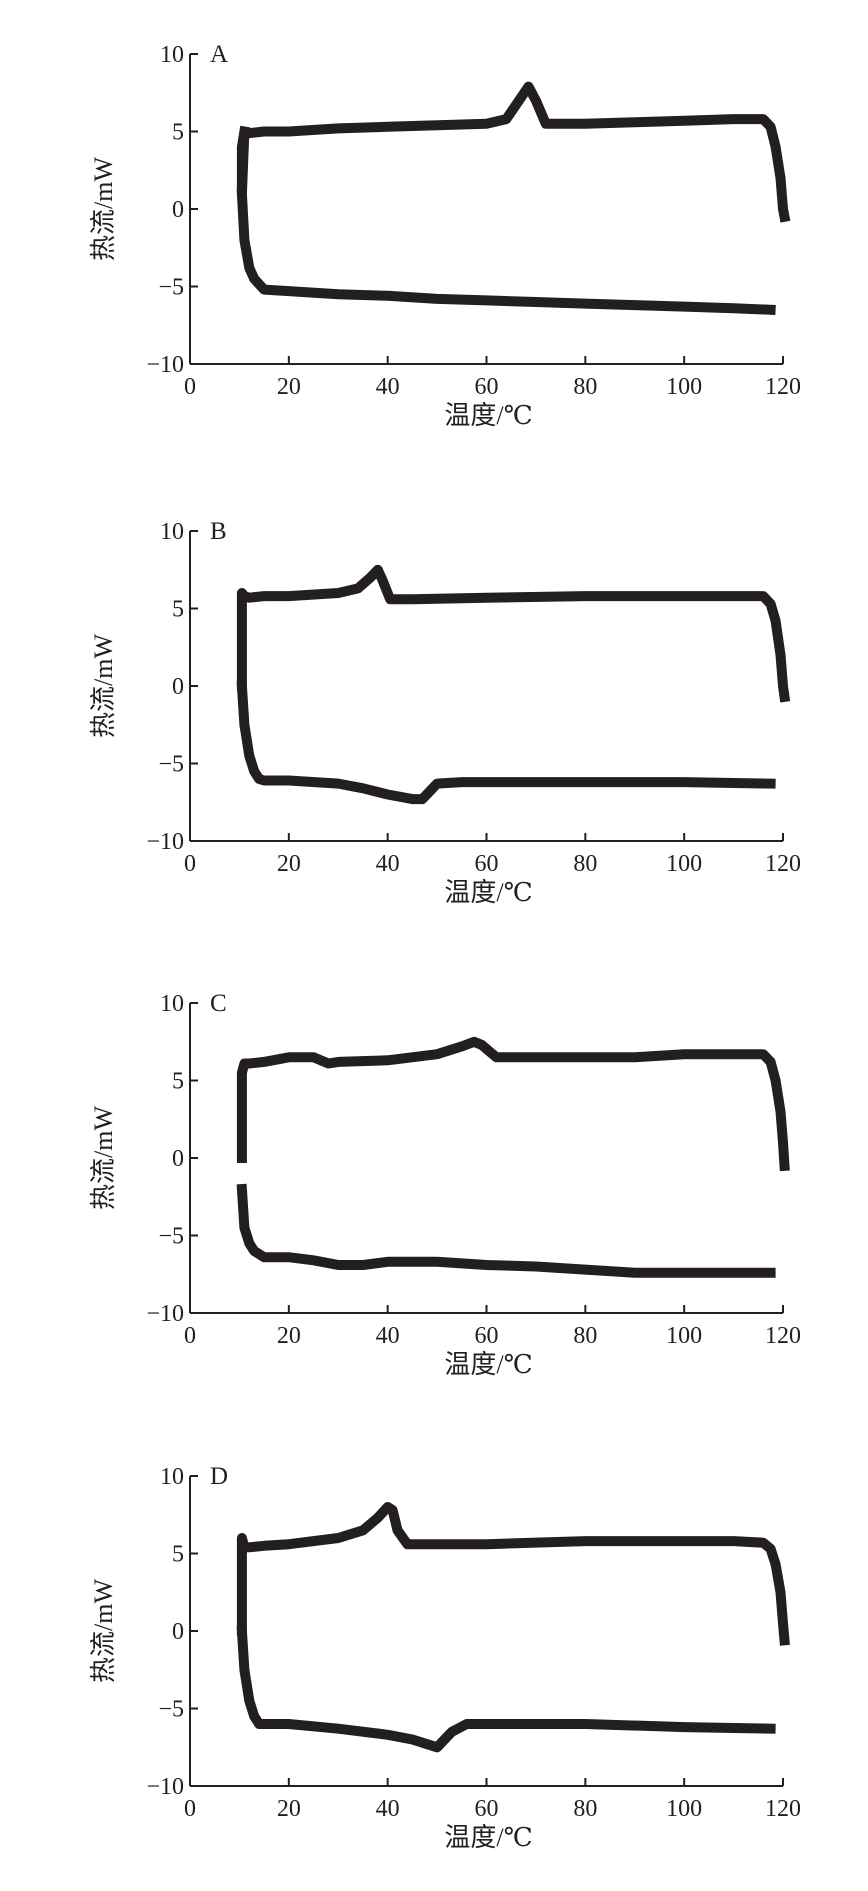  I want to click on panel-label: C, so click(218, 1003).